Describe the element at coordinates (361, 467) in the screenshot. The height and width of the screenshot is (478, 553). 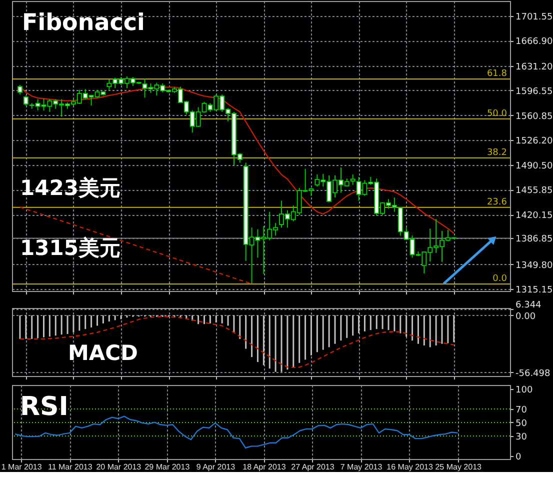
I see `x-tick-label: 7 May 2013` at that location.